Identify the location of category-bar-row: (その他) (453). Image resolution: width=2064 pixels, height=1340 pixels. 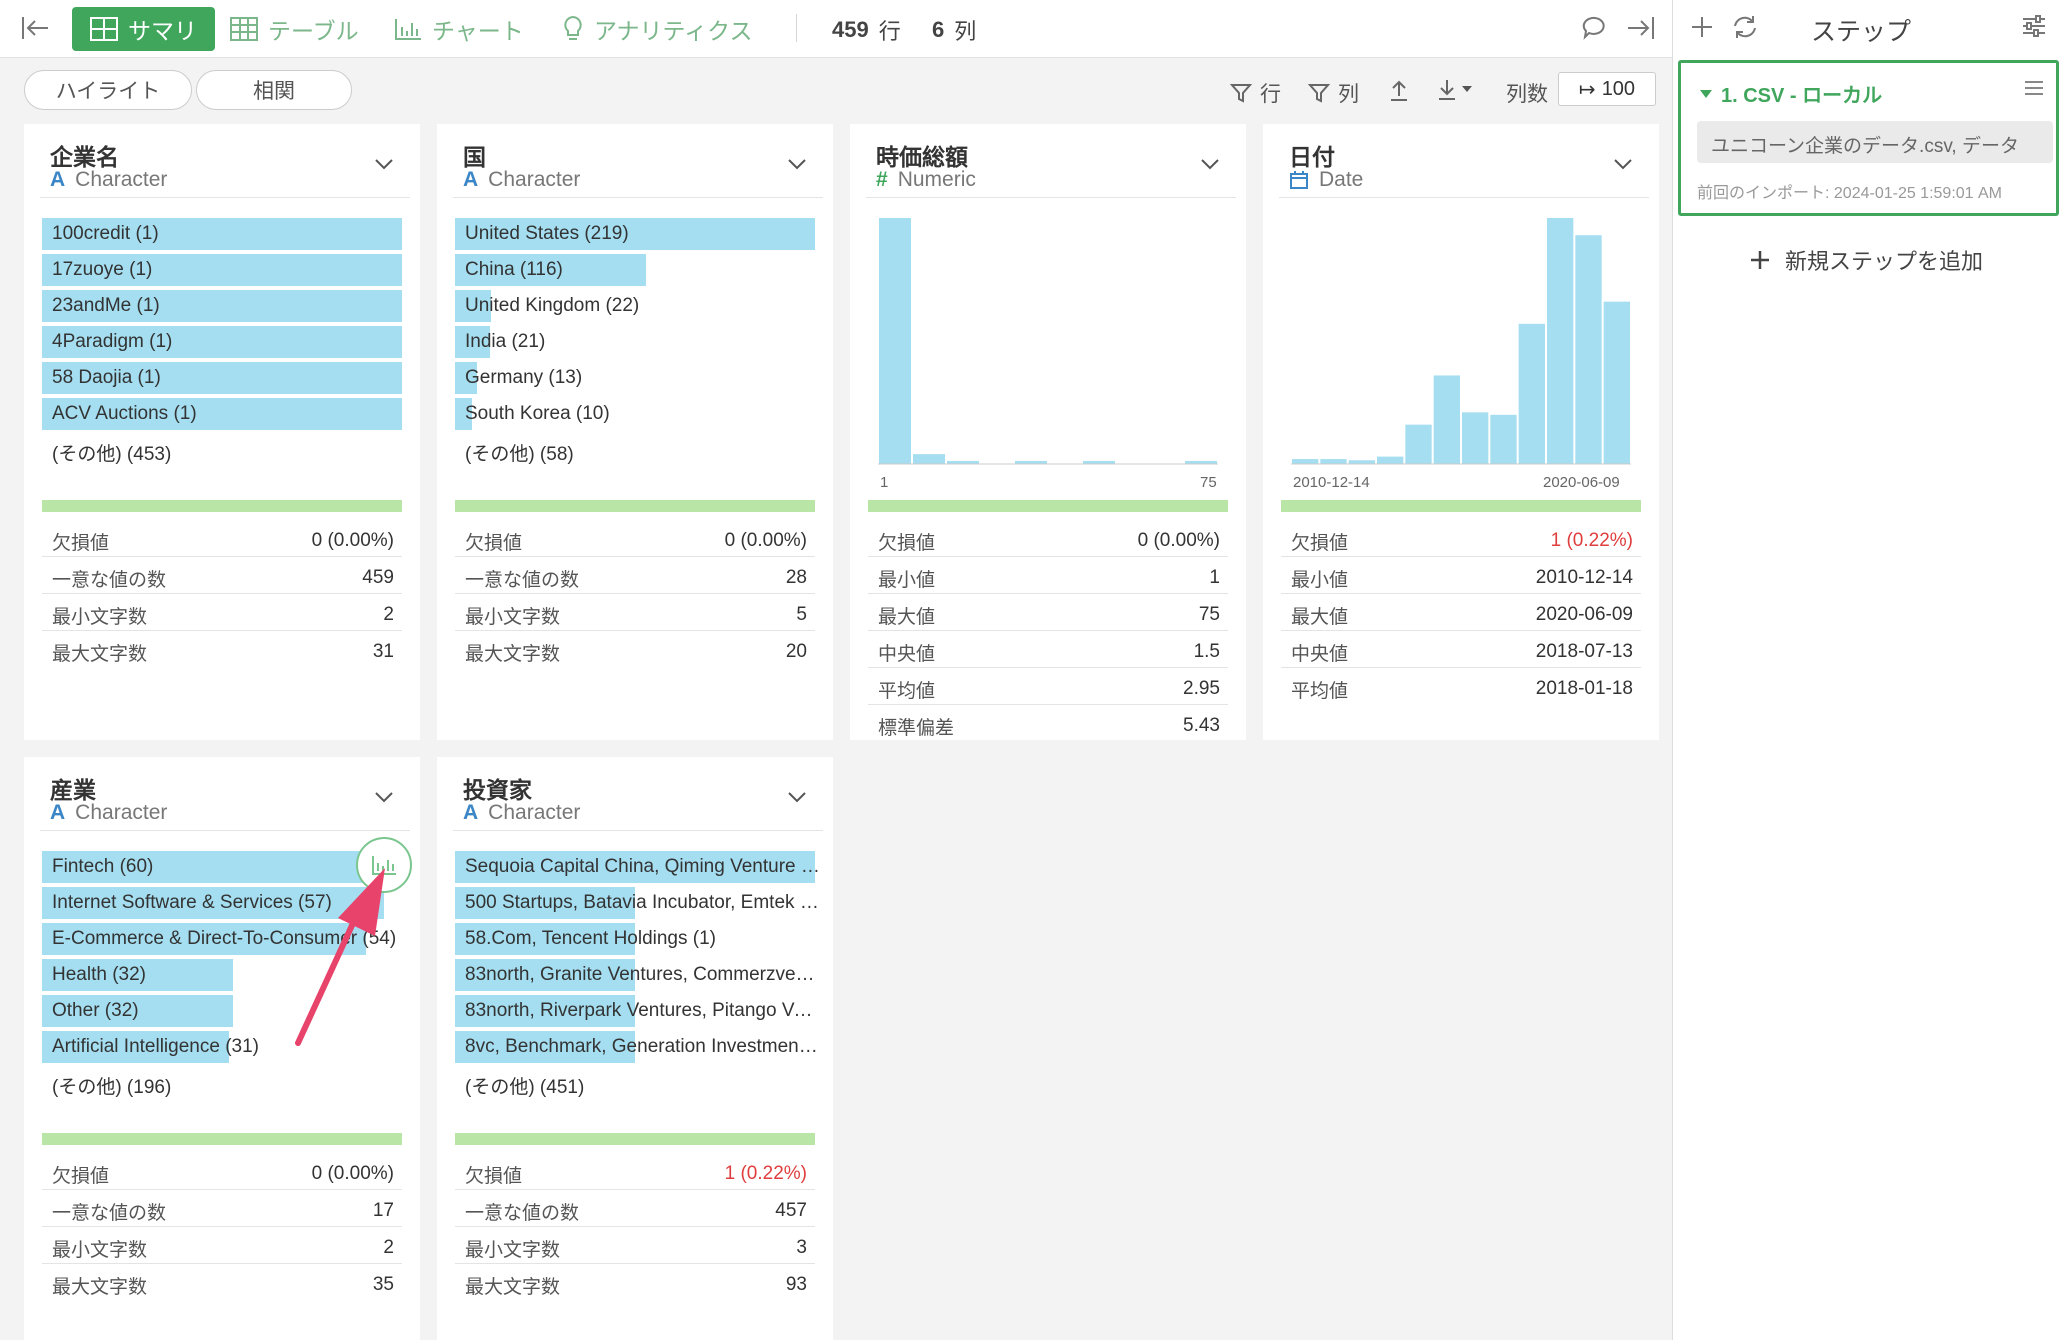
(222, 450).